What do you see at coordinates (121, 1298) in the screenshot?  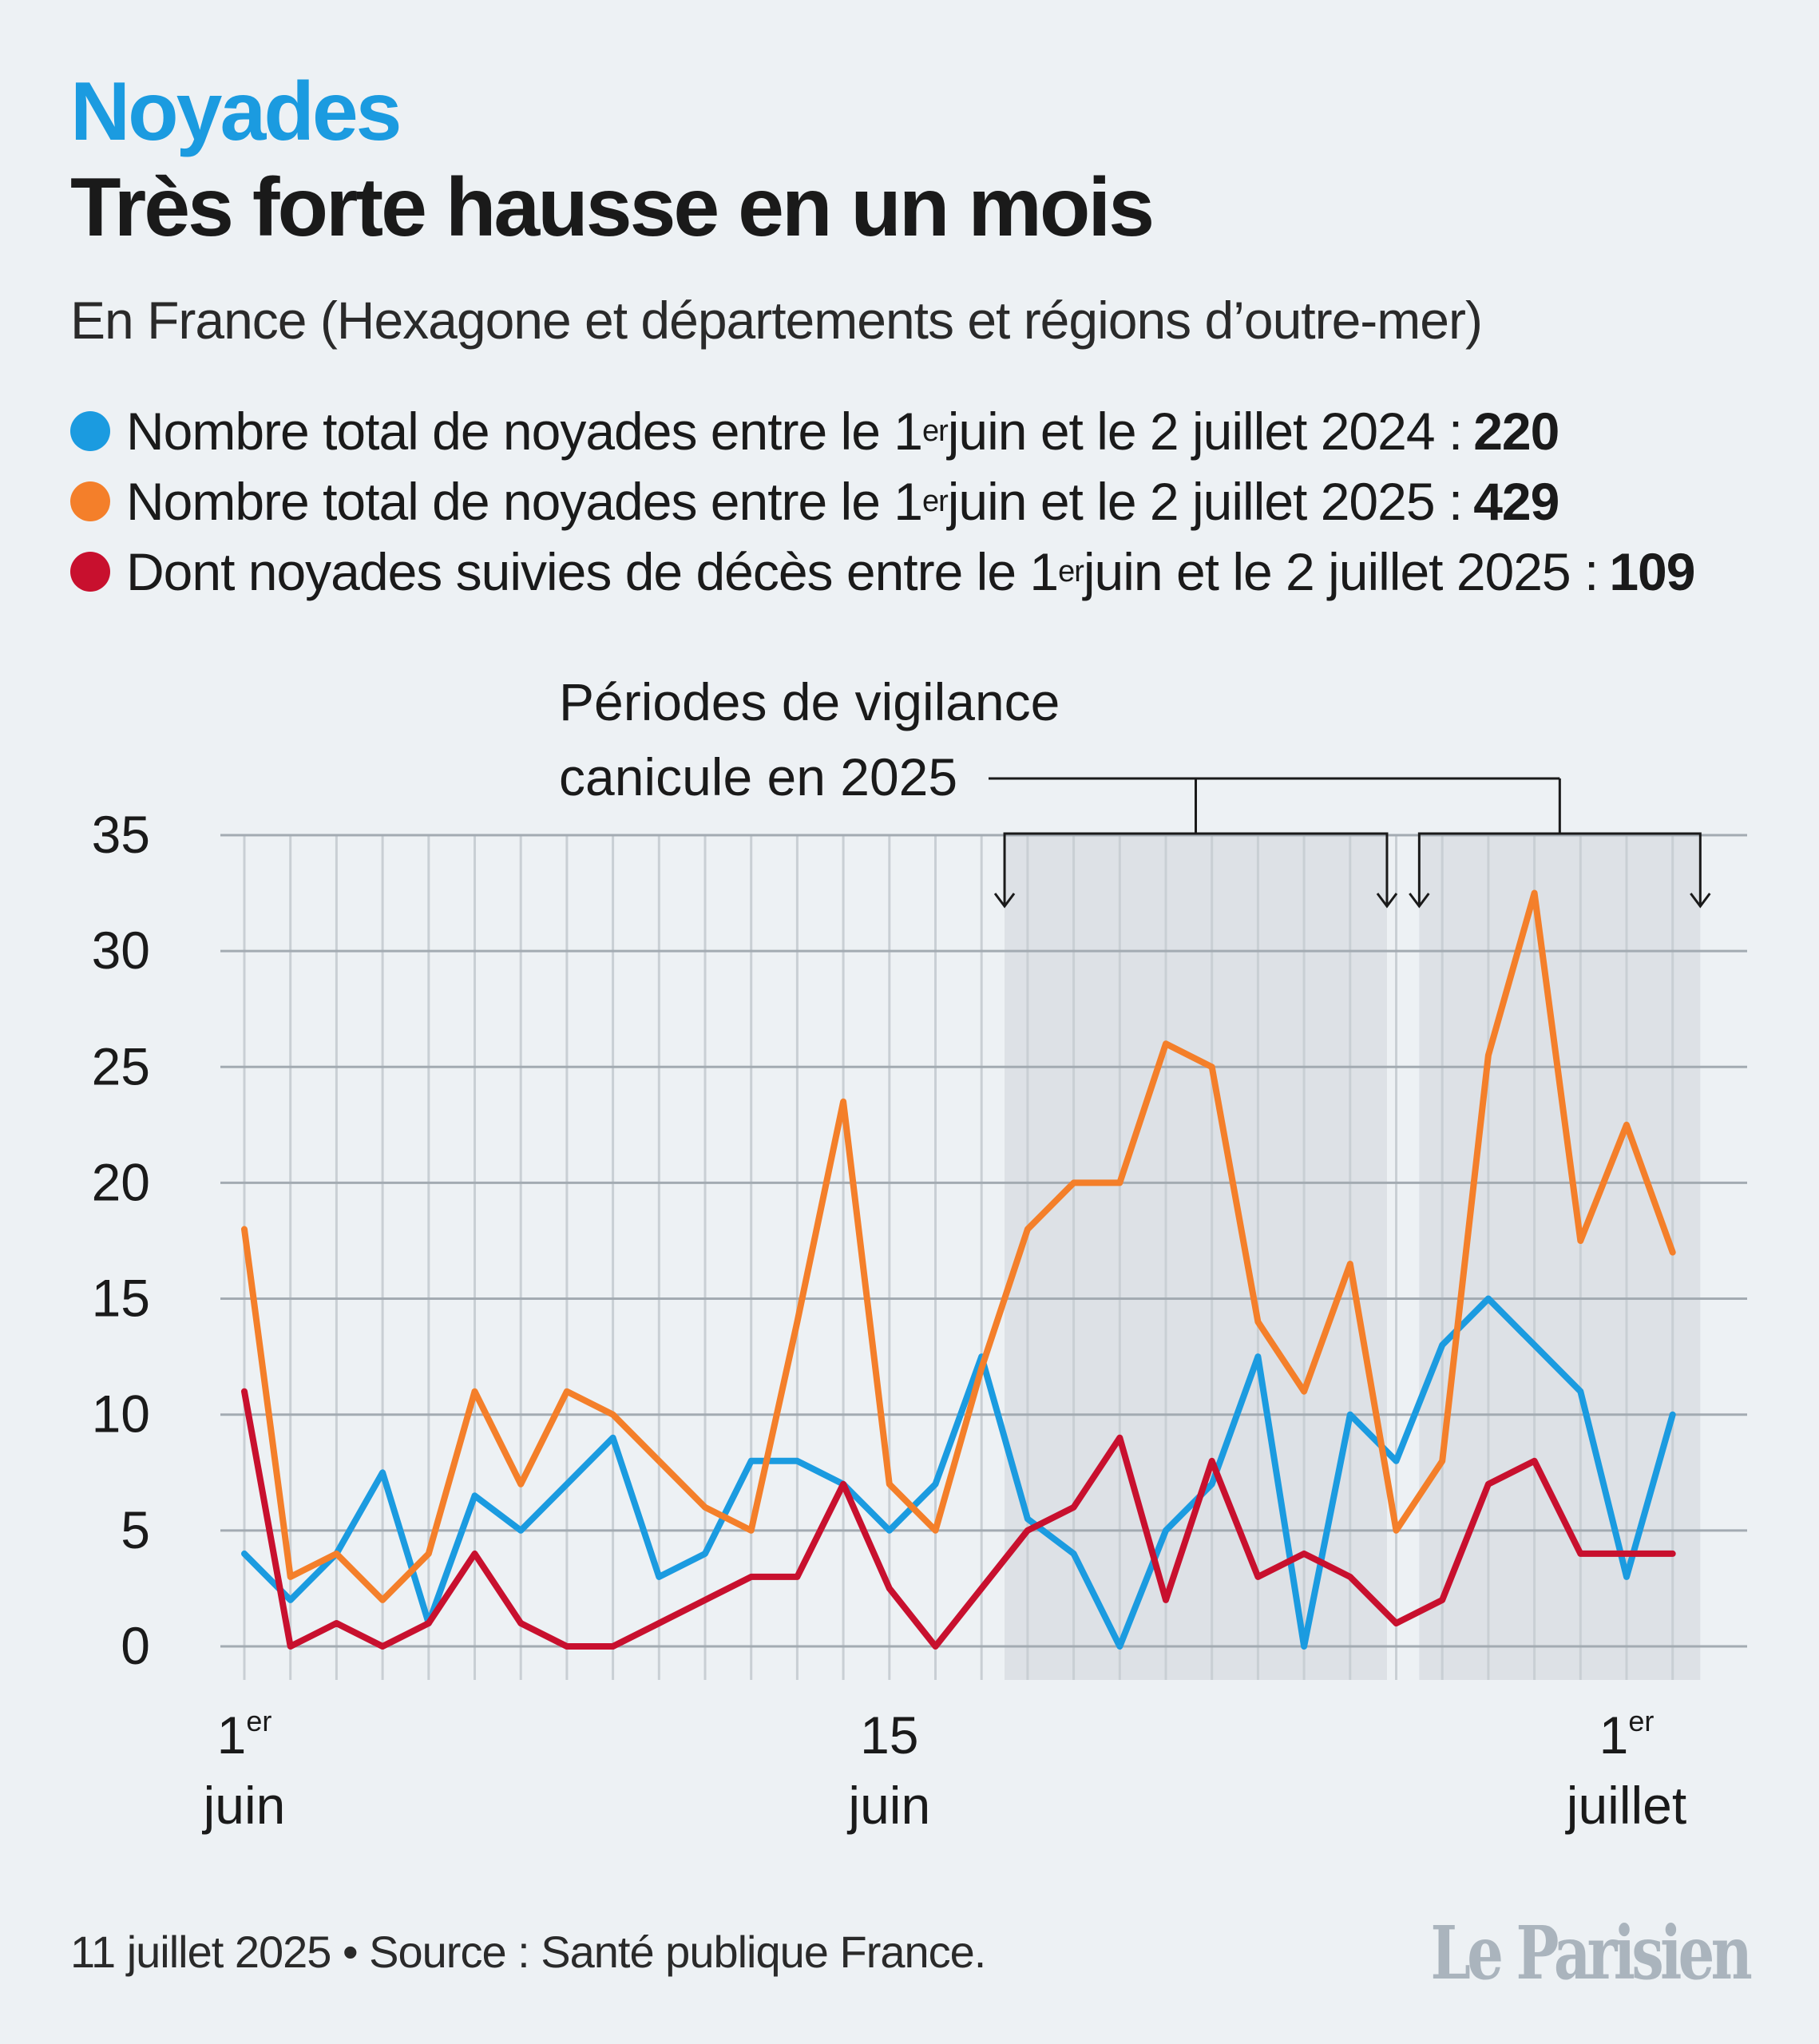 I see `y-tick-label: 15` at bounding box center [121, 1298].